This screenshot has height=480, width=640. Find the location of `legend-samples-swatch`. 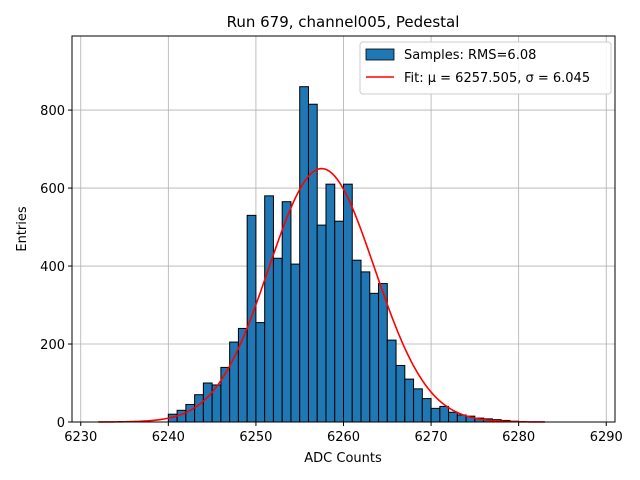

legend-samples-swatch is located at coordinates (380, 54).